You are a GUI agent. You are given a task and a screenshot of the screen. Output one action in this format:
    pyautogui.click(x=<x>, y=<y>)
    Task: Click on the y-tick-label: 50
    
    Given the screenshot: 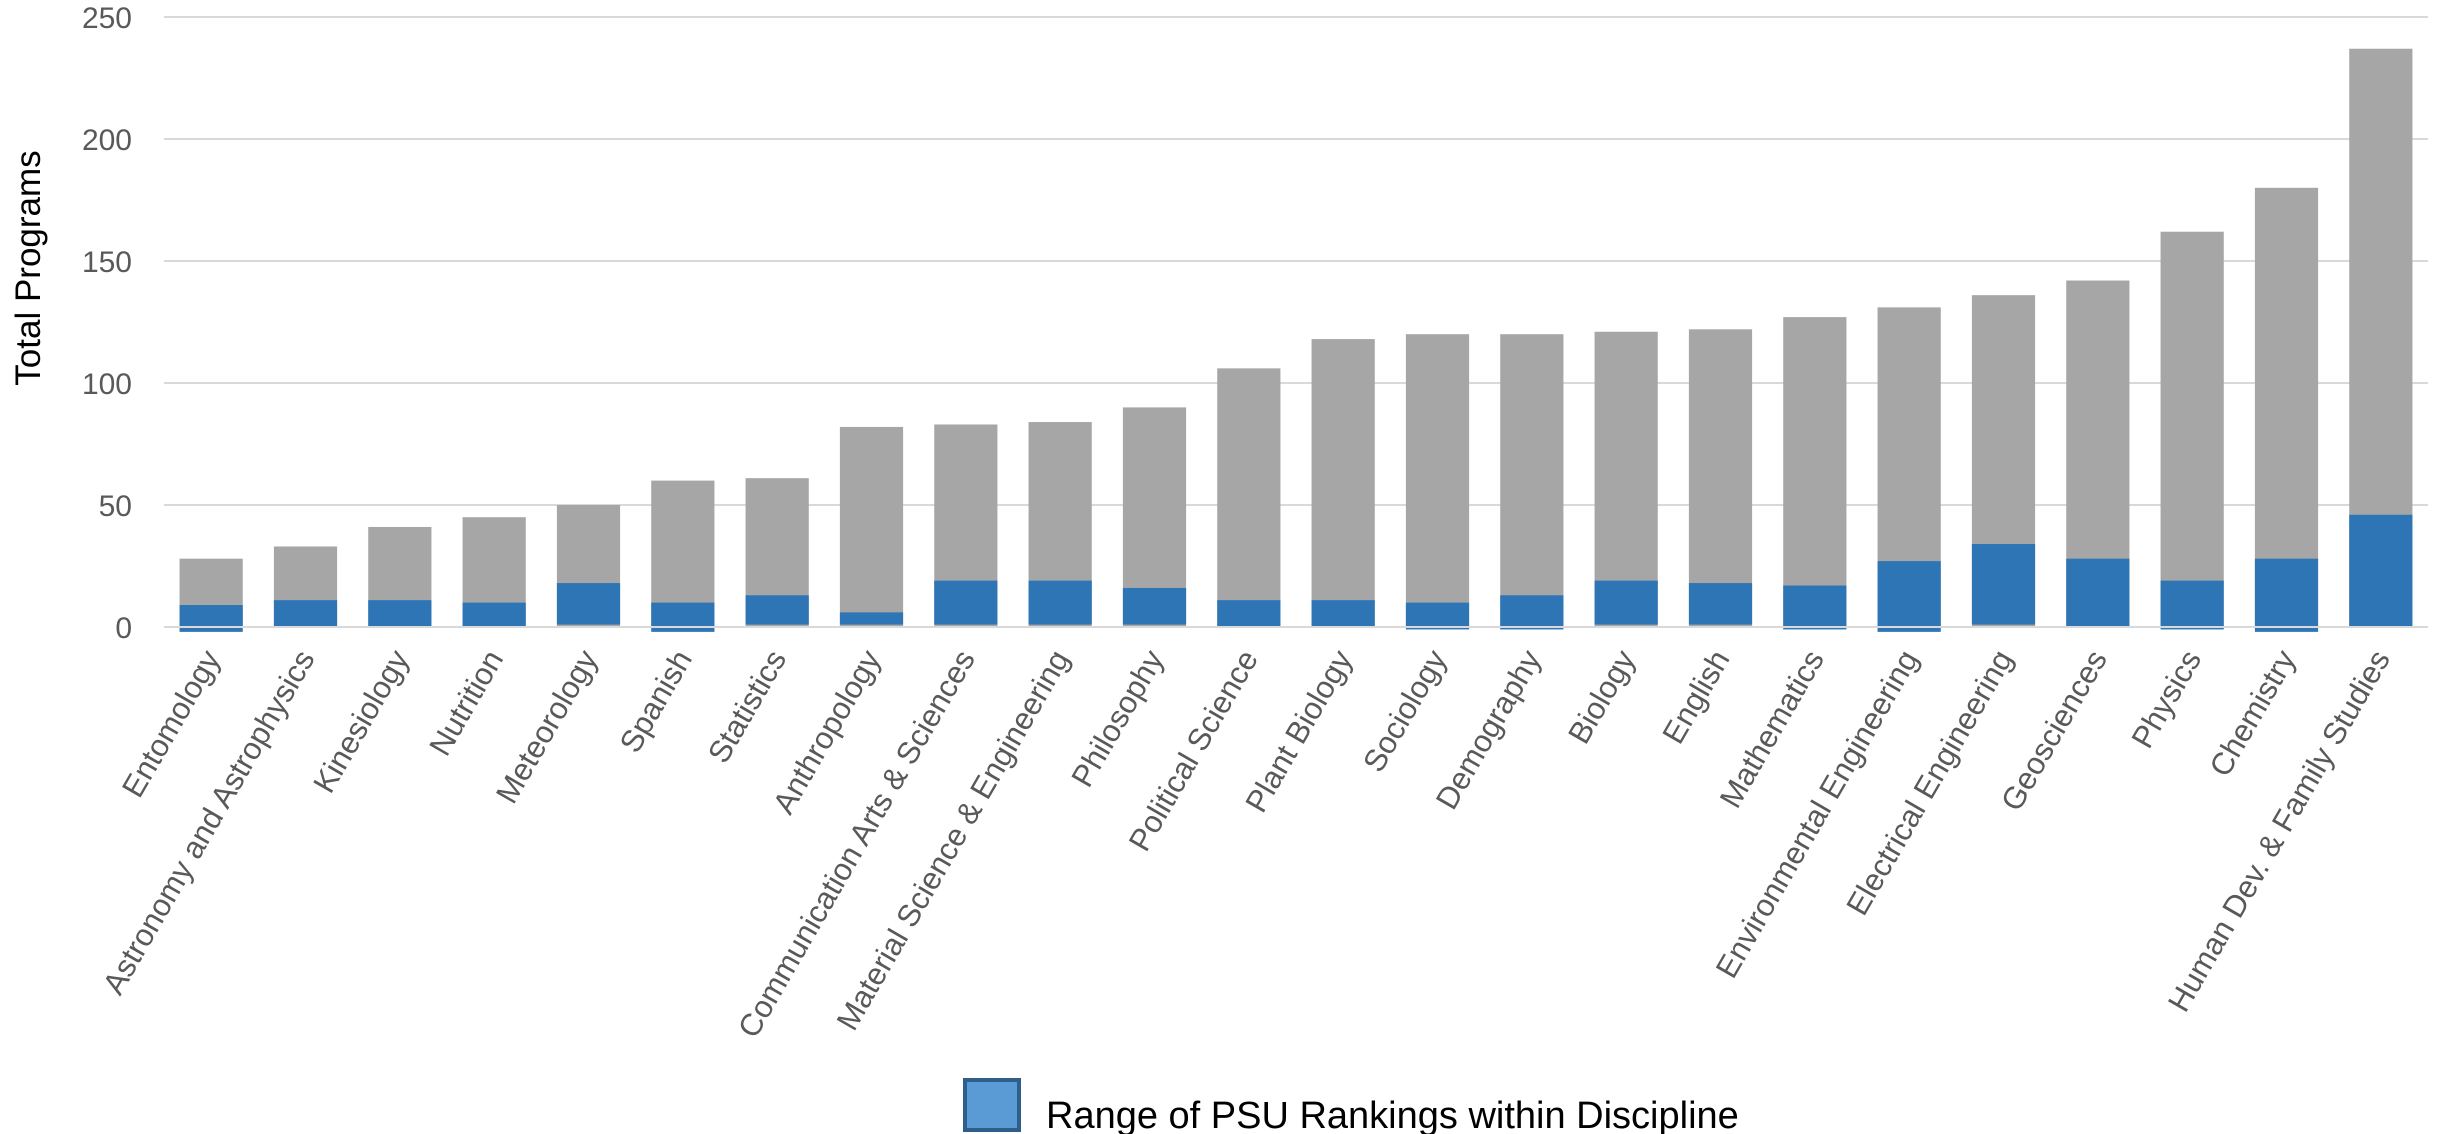 What is the action you would take?
    pyautogui.click(x=115, y=506)
    